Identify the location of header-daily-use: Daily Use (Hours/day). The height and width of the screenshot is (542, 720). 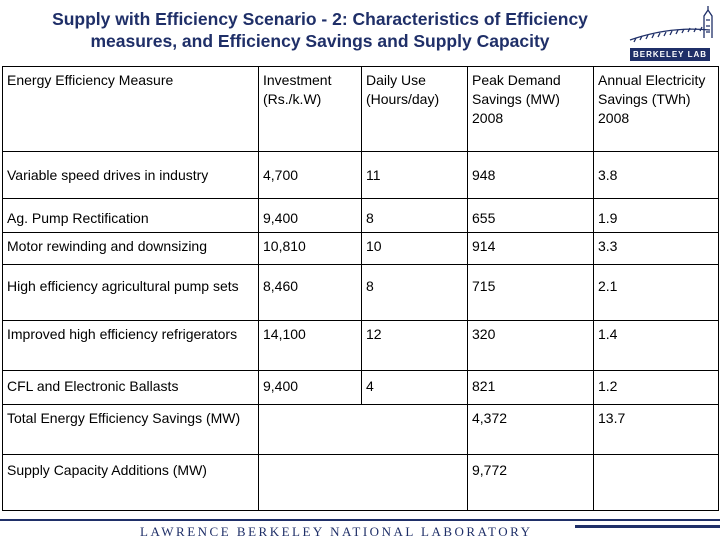
(414, 109).